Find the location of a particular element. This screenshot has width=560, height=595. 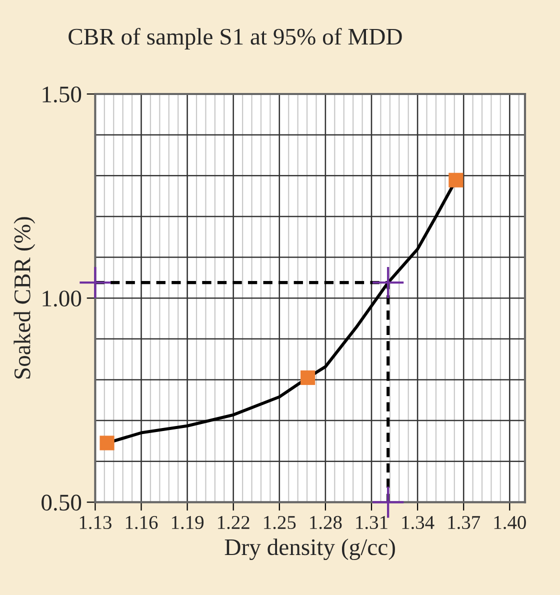

y-tick-label: 1.00 is located at coordinates (62, 298).